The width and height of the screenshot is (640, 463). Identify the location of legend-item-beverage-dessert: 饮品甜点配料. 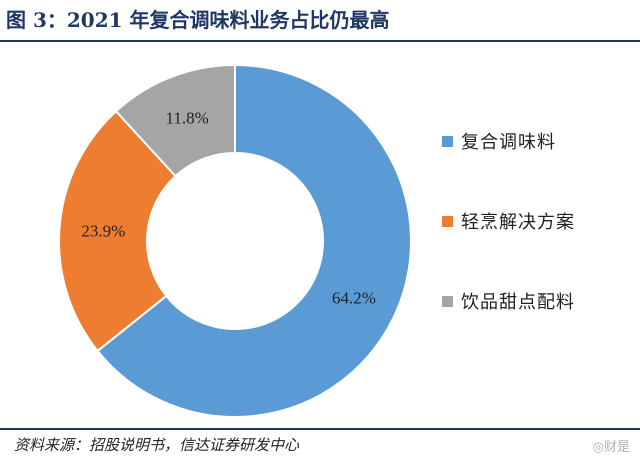
(508, 301).